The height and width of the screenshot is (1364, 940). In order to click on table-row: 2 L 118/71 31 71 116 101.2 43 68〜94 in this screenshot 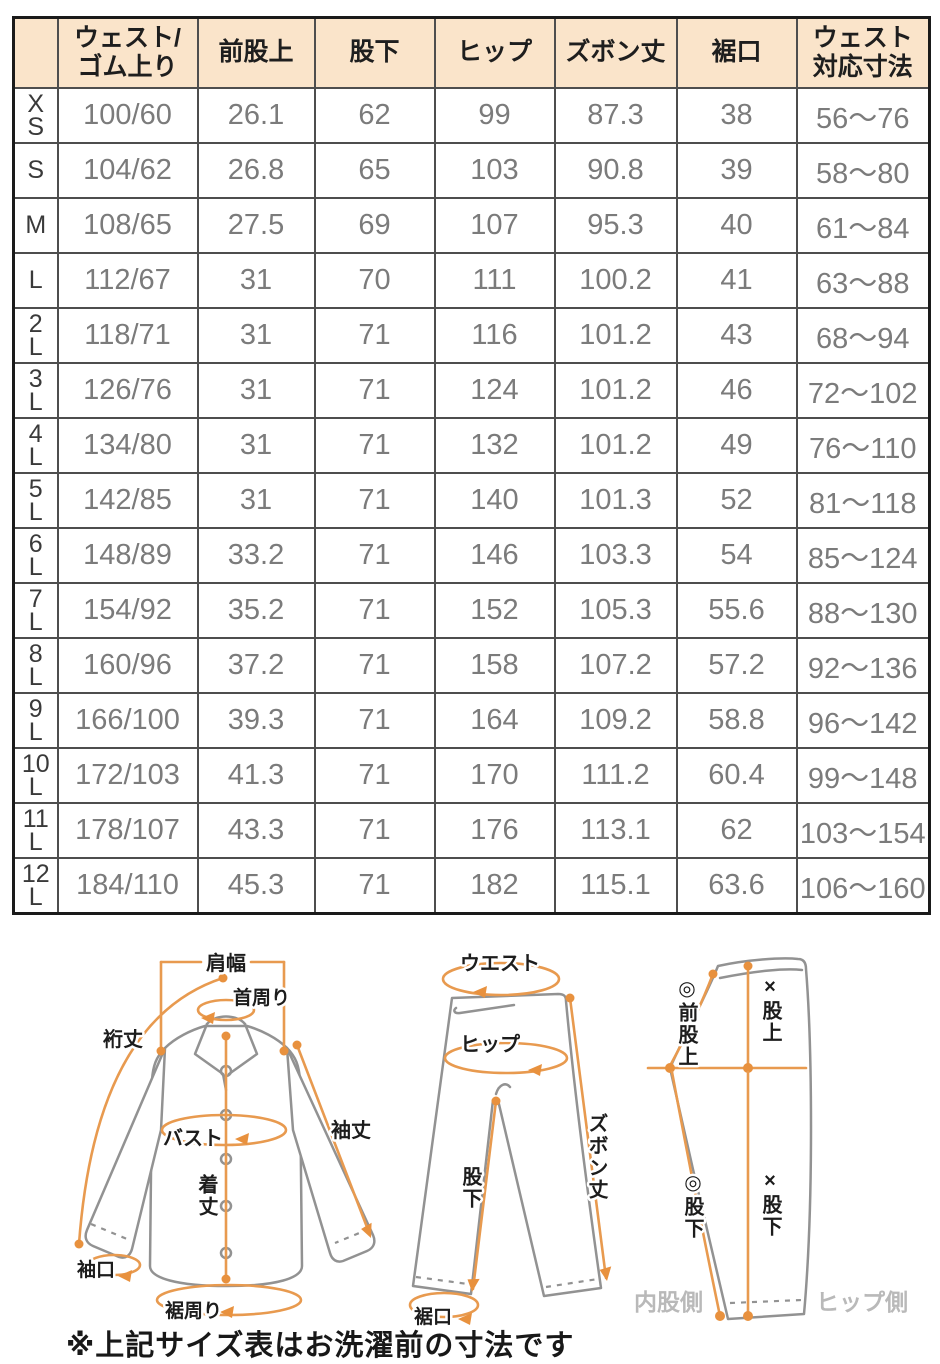, I will do `click(471, 335)`.